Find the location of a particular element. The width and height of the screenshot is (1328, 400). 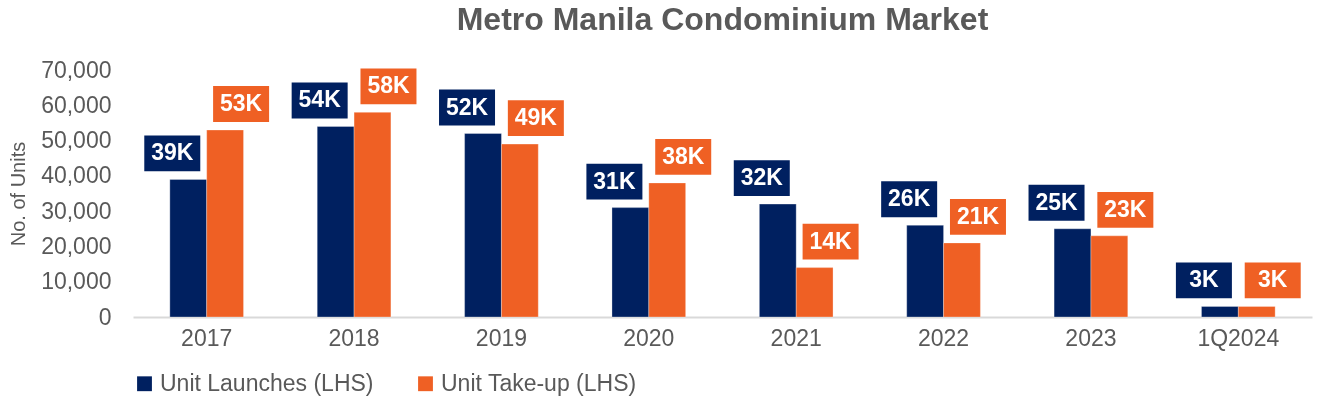

x-tick-label: 2022 is located at coordinates (943, 337).